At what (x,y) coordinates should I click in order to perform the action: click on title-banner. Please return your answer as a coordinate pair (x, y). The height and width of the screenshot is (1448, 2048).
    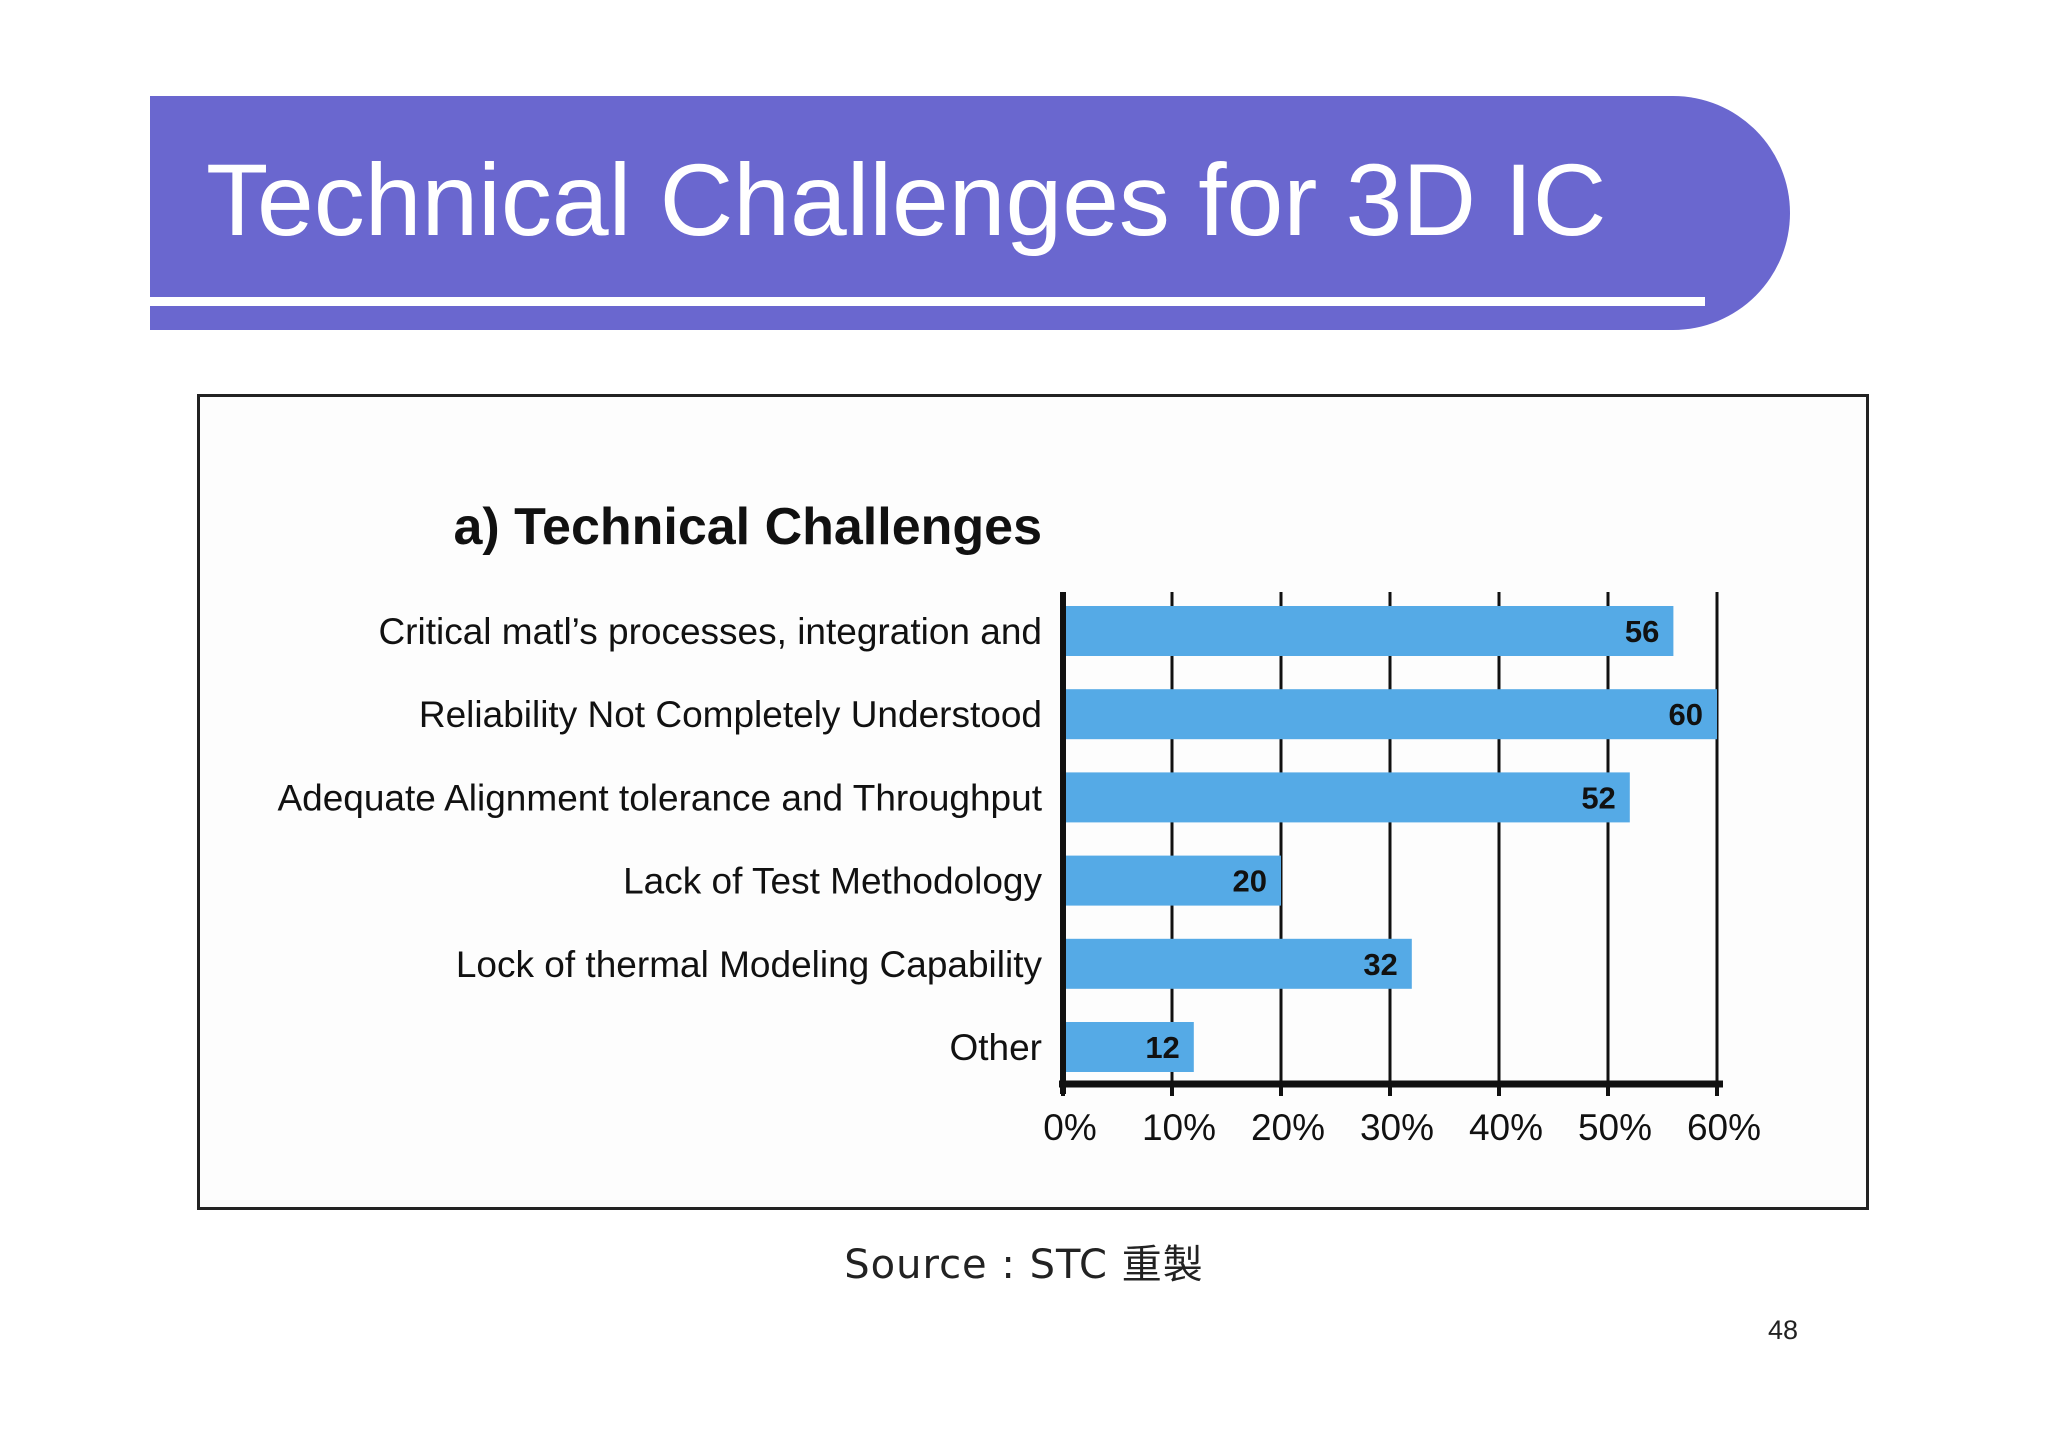
    Looking at the image, I should click on (970, 213).